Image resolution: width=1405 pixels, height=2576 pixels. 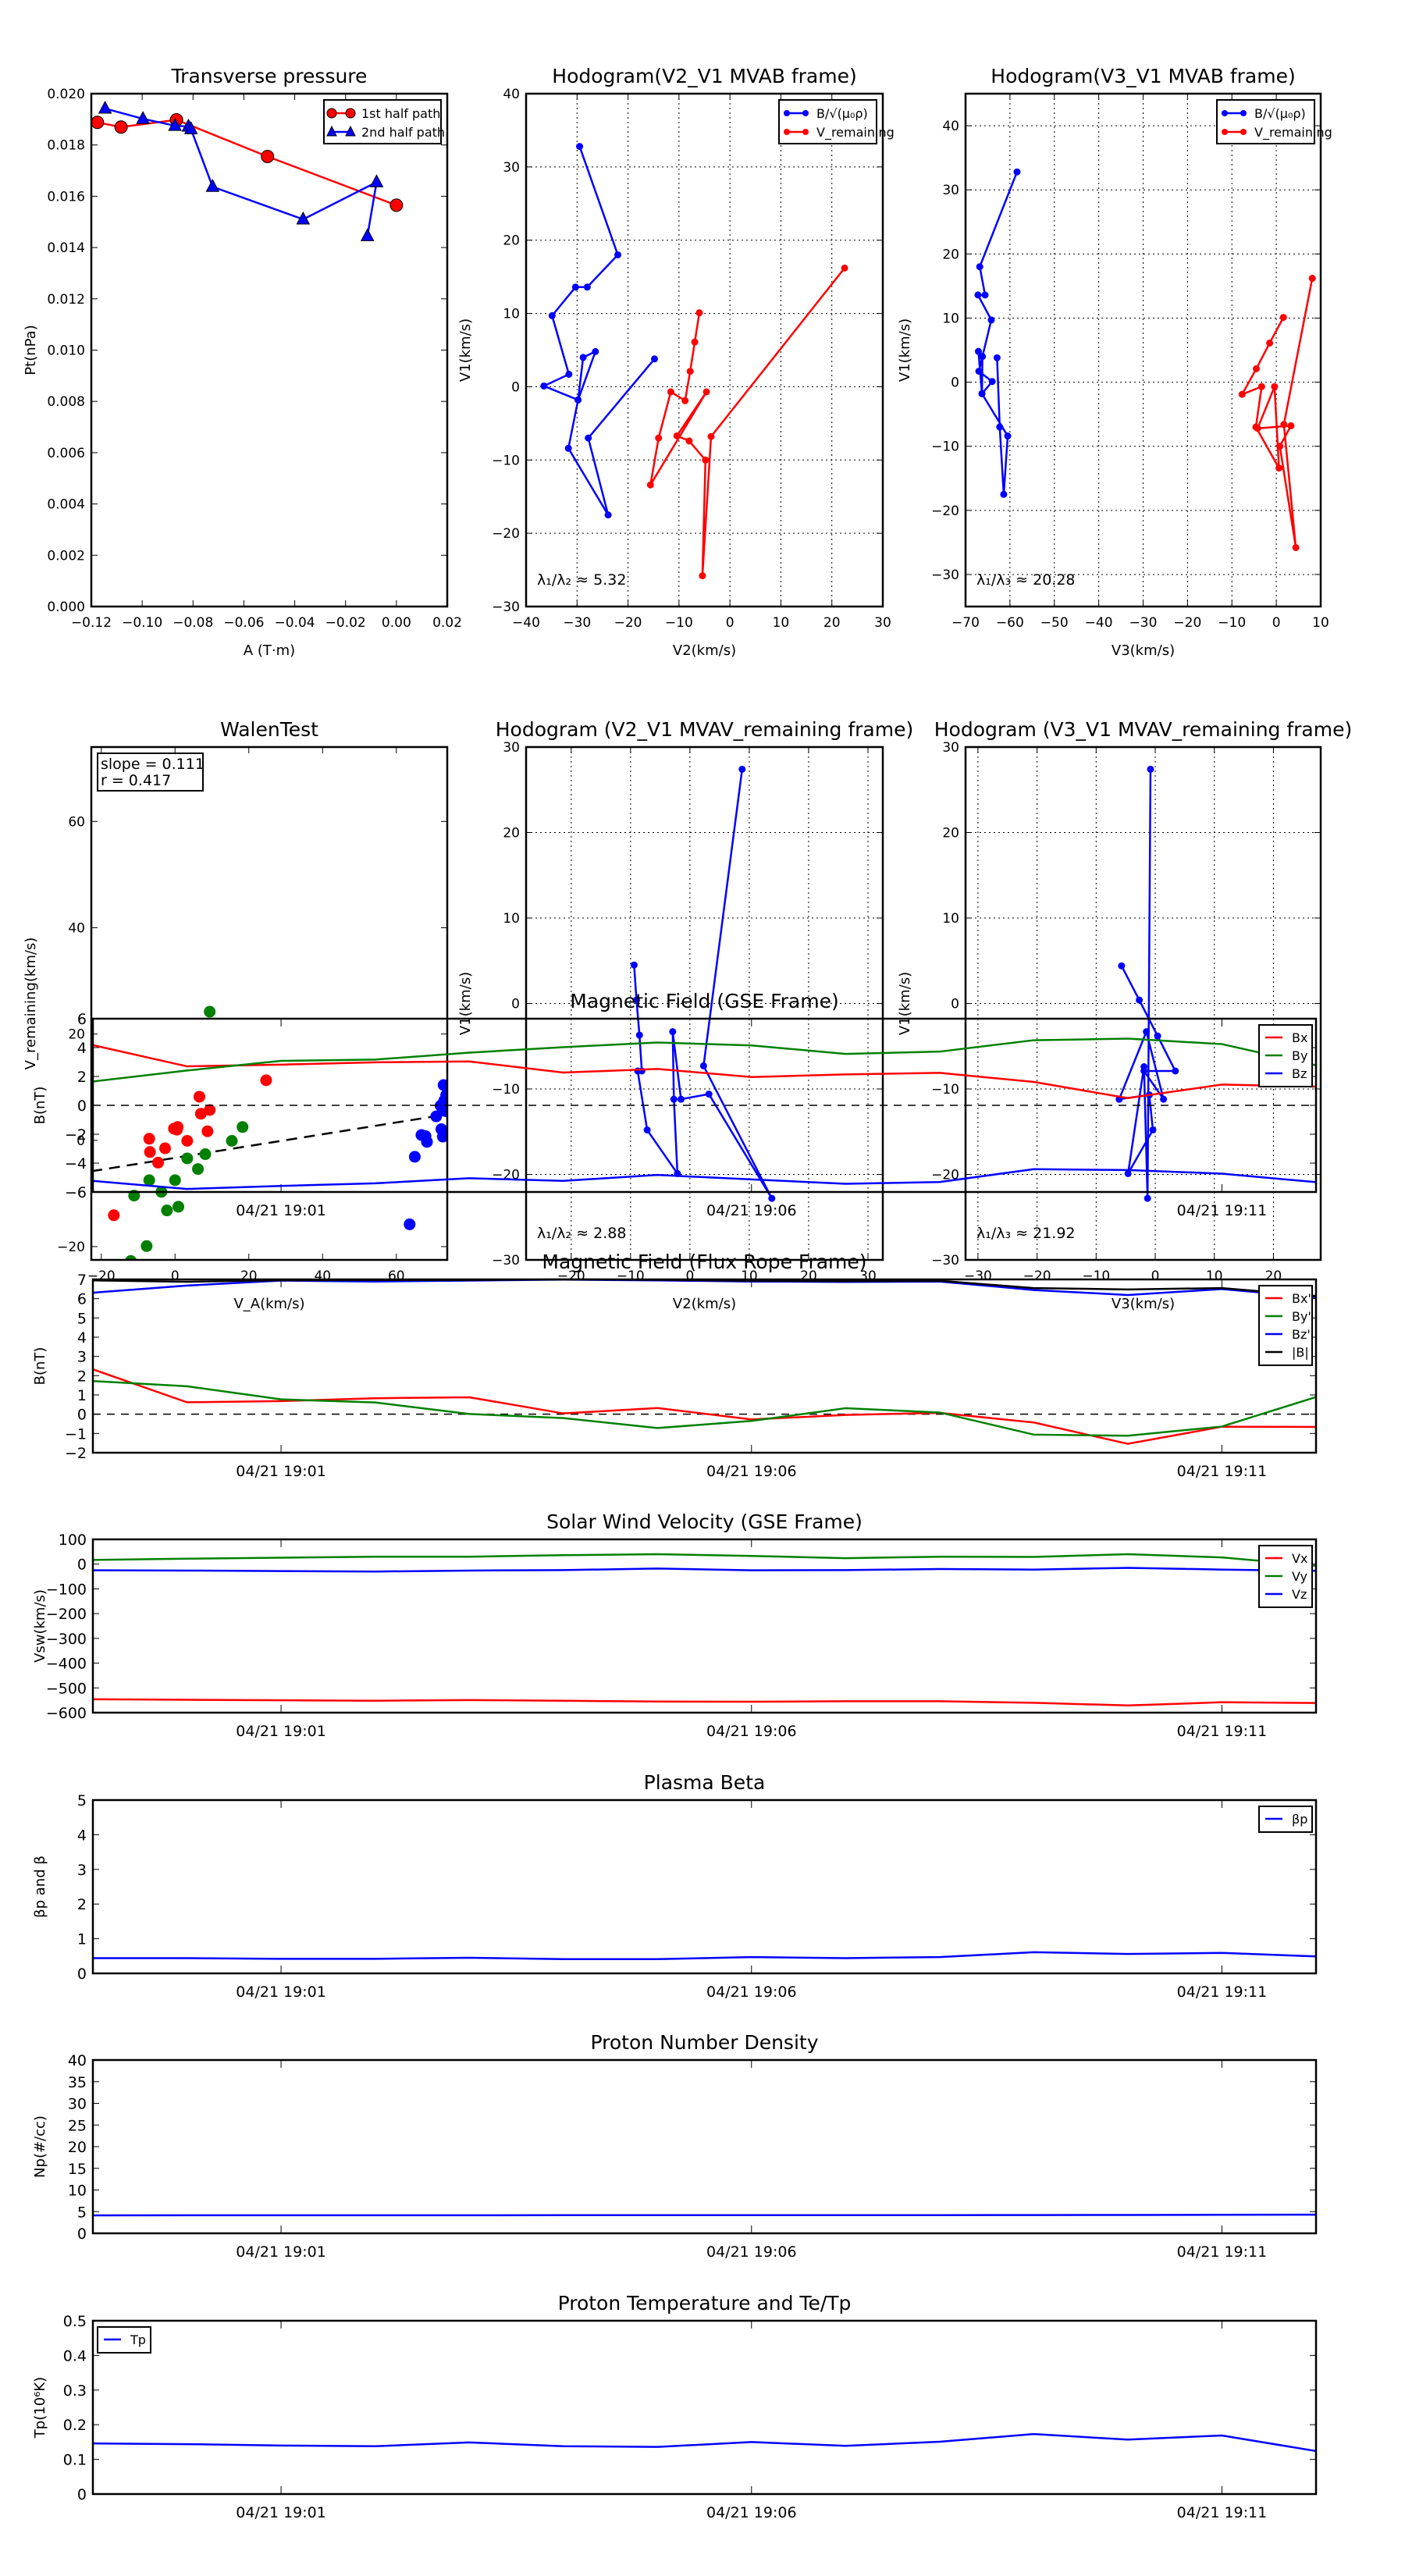 I want to click on y-tick-label: −100, so click(x=67, y=1589).